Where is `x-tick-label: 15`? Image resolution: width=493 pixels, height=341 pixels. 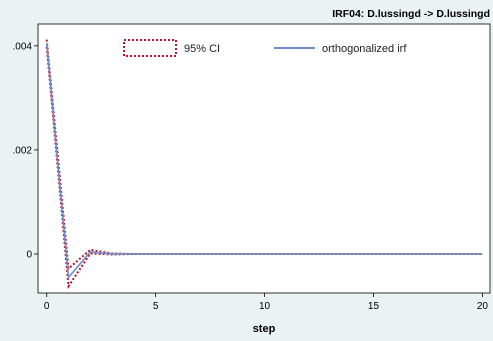 x-tick-label: 15 is located at coordinates (374, 306).